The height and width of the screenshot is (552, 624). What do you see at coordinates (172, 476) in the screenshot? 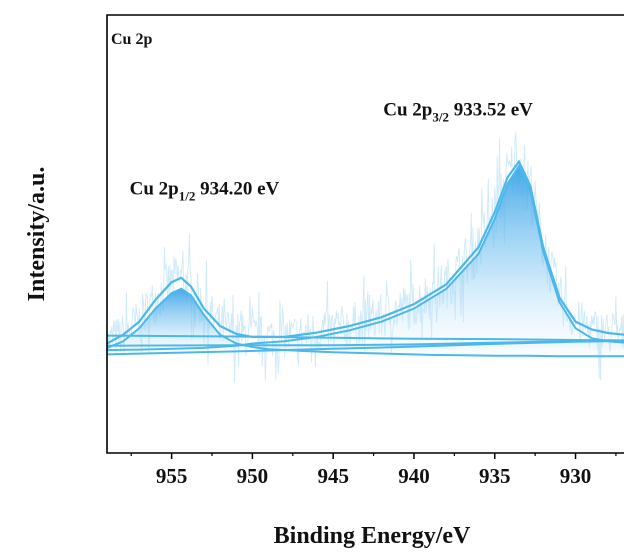
I see `x-tick-label: 955` at bounding box center [172, 476].